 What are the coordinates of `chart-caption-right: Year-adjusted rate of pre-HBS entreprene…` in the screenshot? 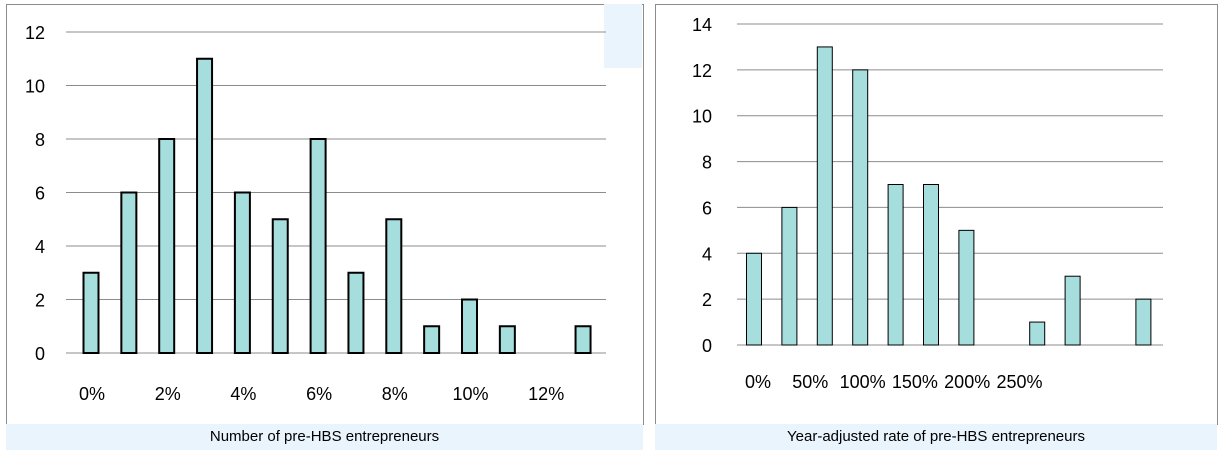 It's located at (936, 437).